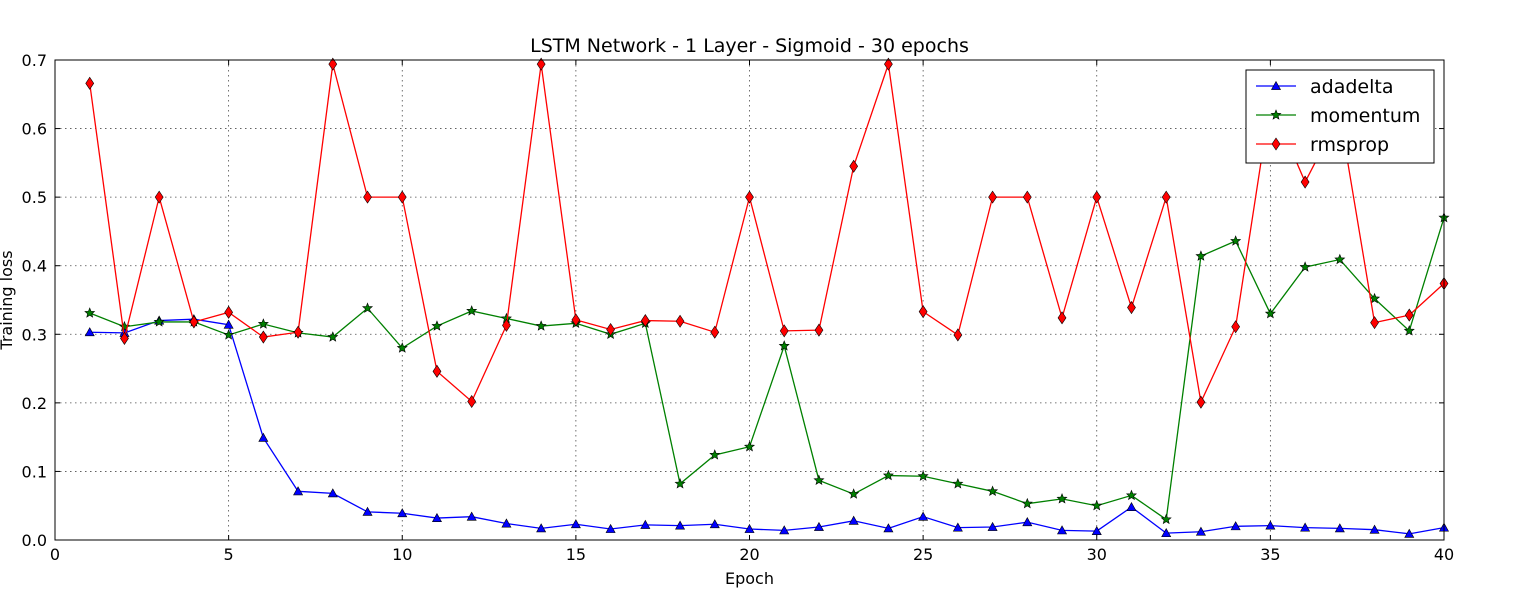 This screenshot has width=1526, height=604. I want to click on y-tick-label: 0.6, so click(34, 129).